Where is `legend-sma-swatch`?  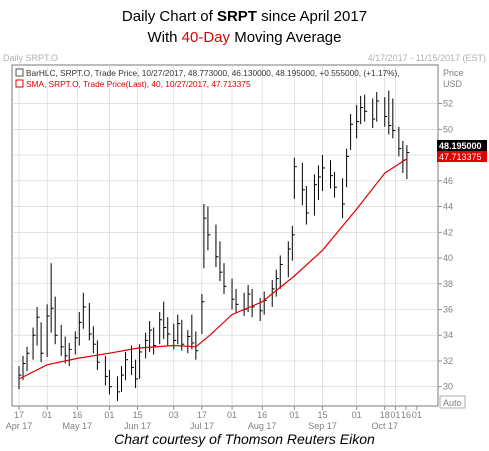
legend-sma-swatch is located at coordinates (19, 83).